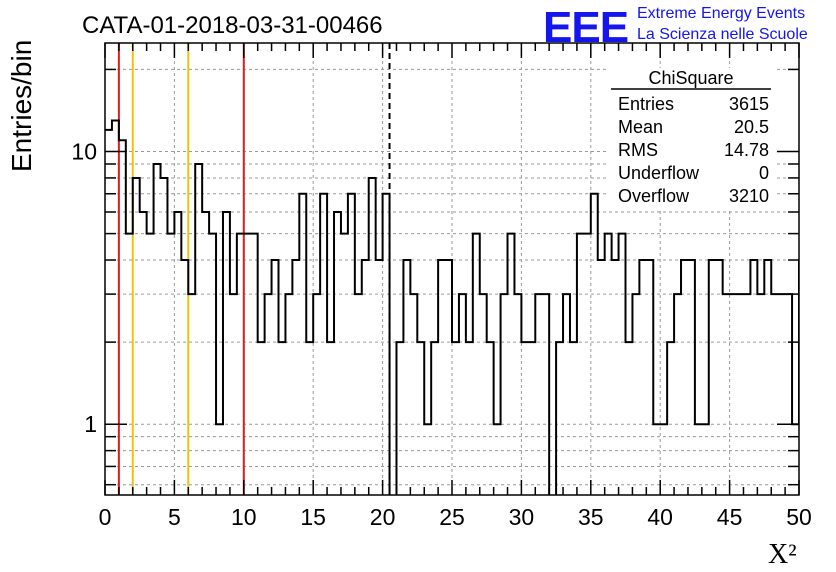  I want to click on stats-value-underflow: 0, so click(764, 173).